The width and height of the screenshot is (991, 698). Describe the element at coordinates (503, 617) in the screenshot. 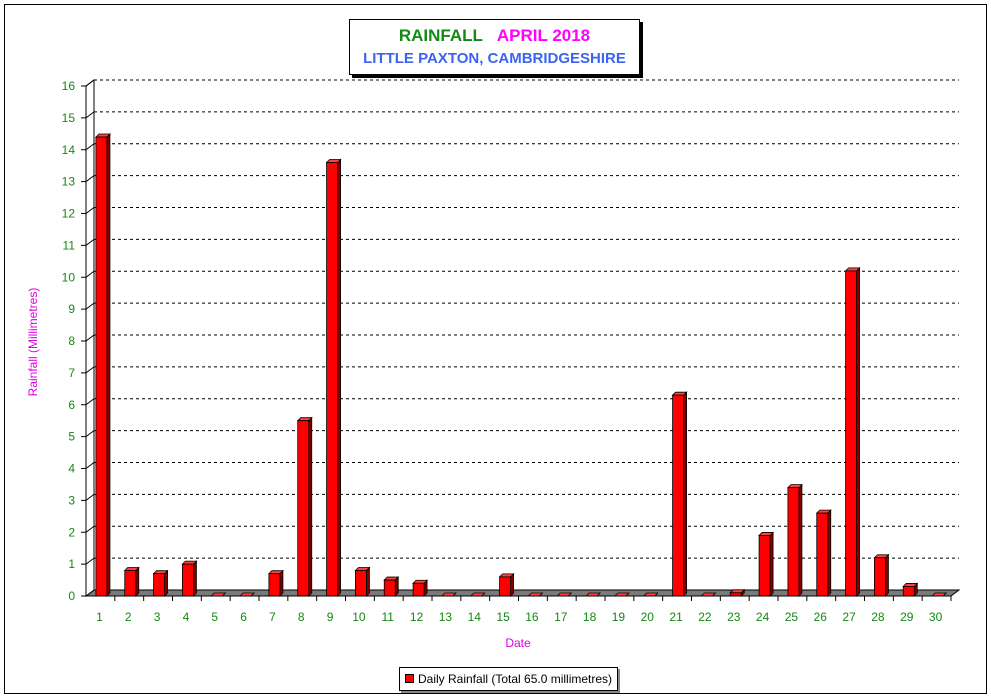

I see `x-tick-label: 15` at that location.